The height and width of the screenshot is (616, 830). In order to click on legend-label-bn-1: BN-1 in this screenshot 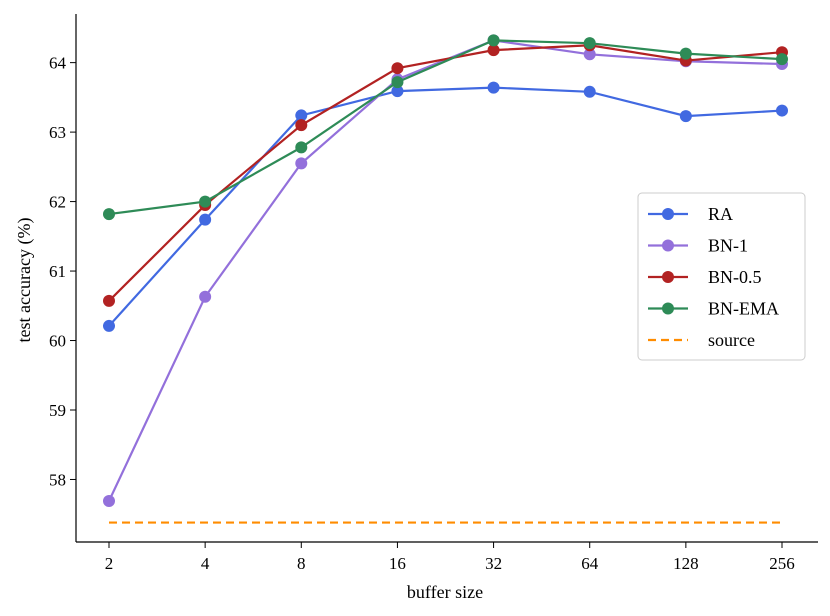, I will do `click(728, 246)`.